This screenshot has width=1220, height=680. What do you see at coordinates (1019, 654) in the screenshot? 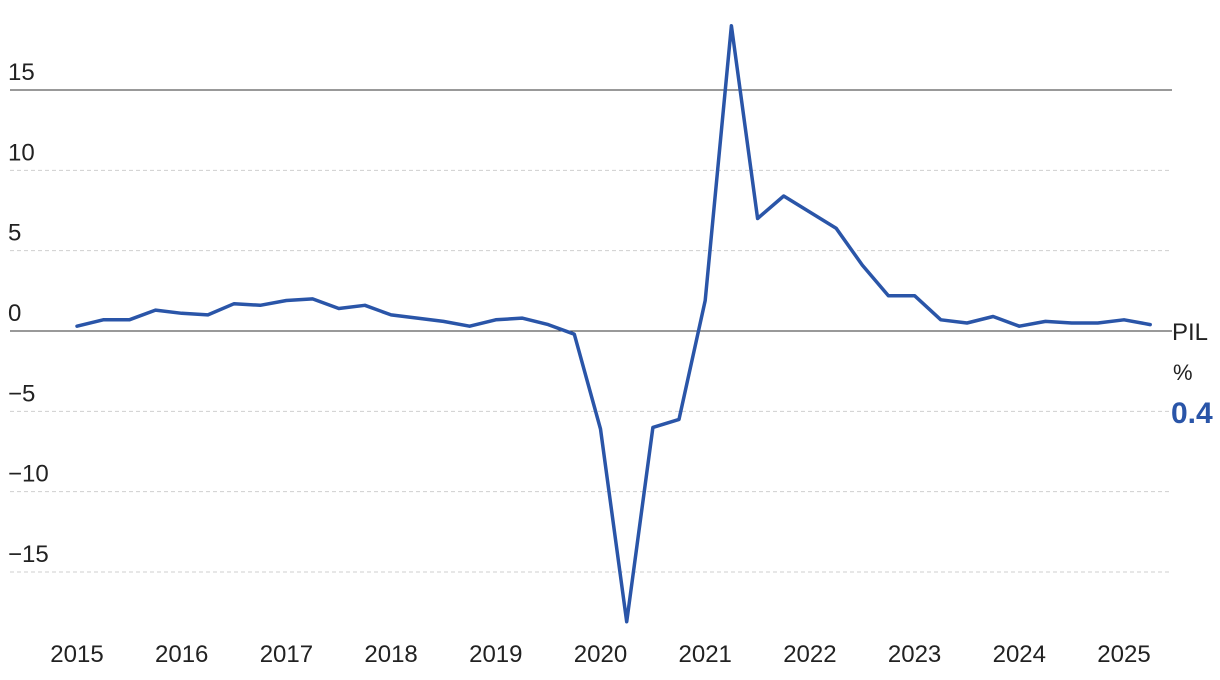
I see `x-tick-label: 2024` at bounding box center [1019, 654].